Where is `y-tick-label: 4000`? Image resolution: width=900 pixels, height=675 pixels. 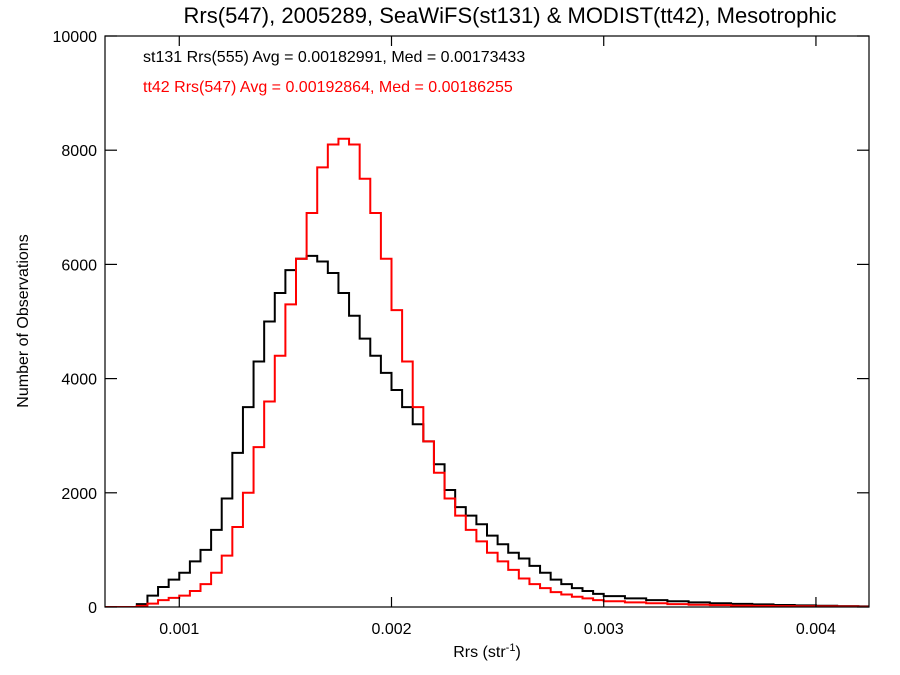 y-tick-label: 4000 is located at coordinates (79, 380).